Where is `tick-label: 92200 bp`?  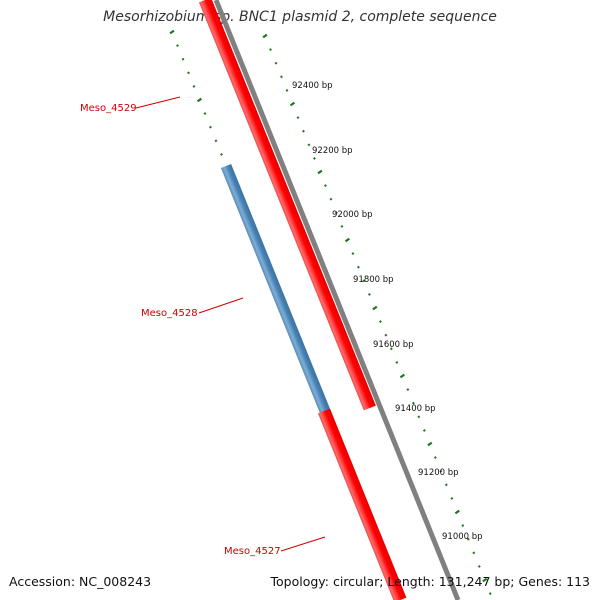
tick-label: 92200 bp is located at coordinates (332, 151).